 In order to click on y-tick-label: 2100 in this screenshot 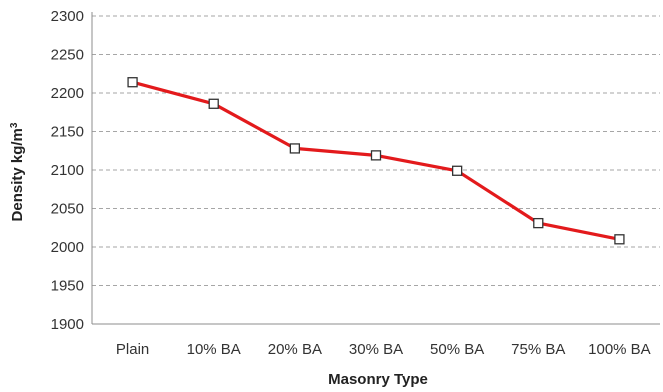, I will do `click(67, 170)`.